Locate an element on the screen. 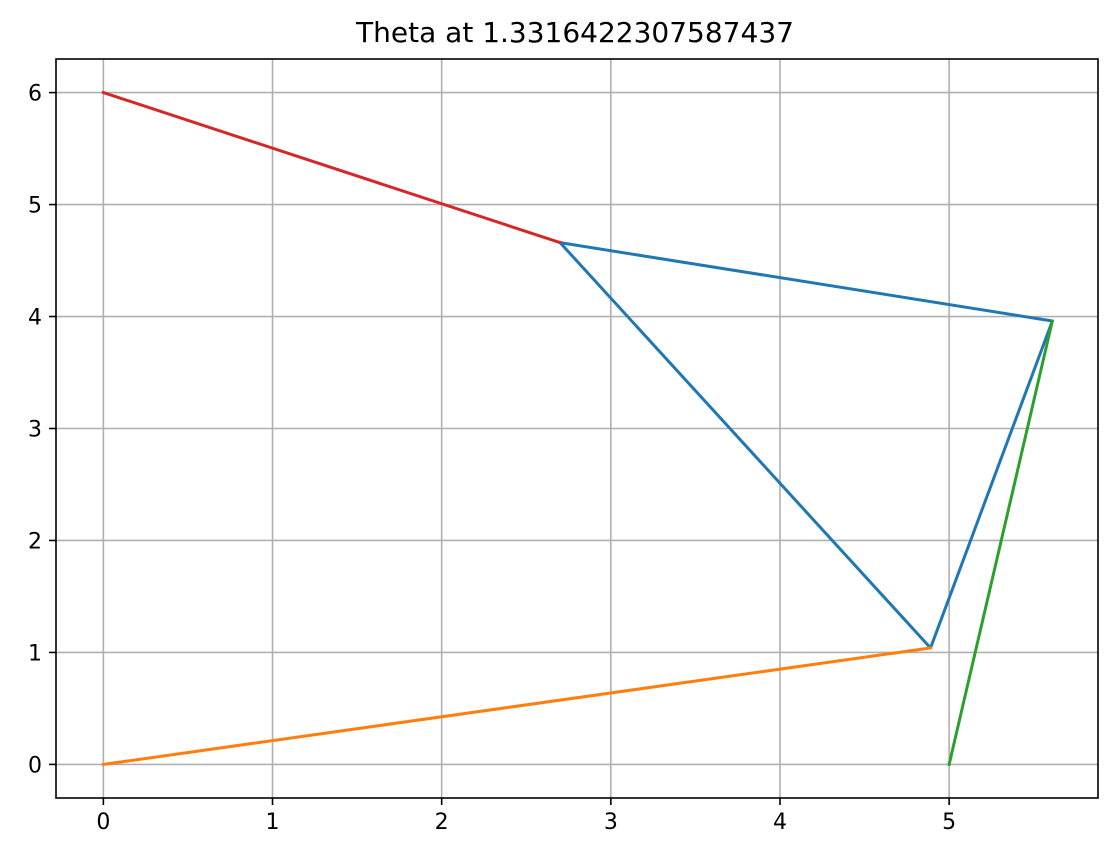 This screenshot has width=1115, height=862. series-link-red is located at coordinates (331, 167).